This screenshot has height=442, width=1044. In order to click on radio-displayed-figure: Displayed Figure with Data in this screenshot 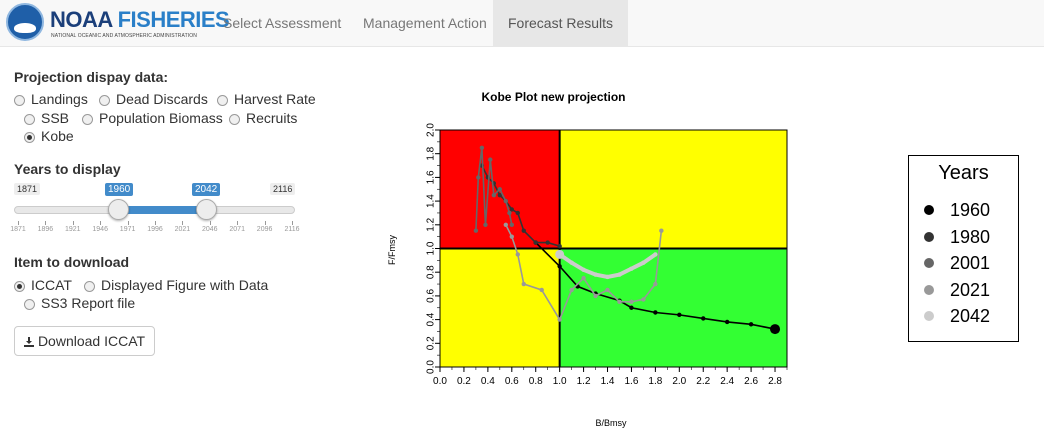, I will do `click(176, 285)`.